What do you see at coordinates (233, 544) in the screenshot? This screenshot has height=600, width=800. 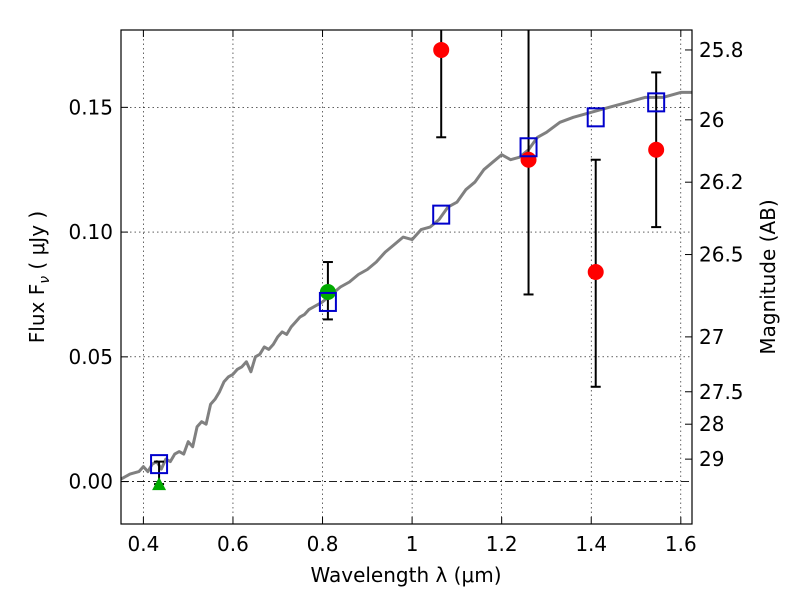 I see `x-tick-label: 0.6` at bounding box center [233, 544].